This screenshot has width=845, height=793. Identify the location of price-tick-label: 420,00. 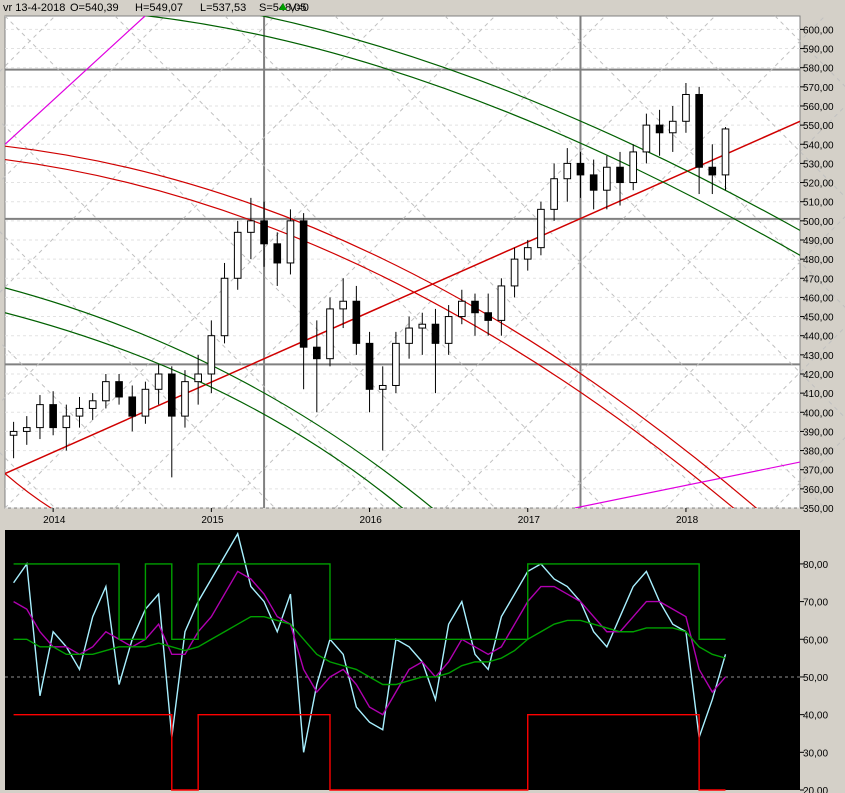
(818, 375).